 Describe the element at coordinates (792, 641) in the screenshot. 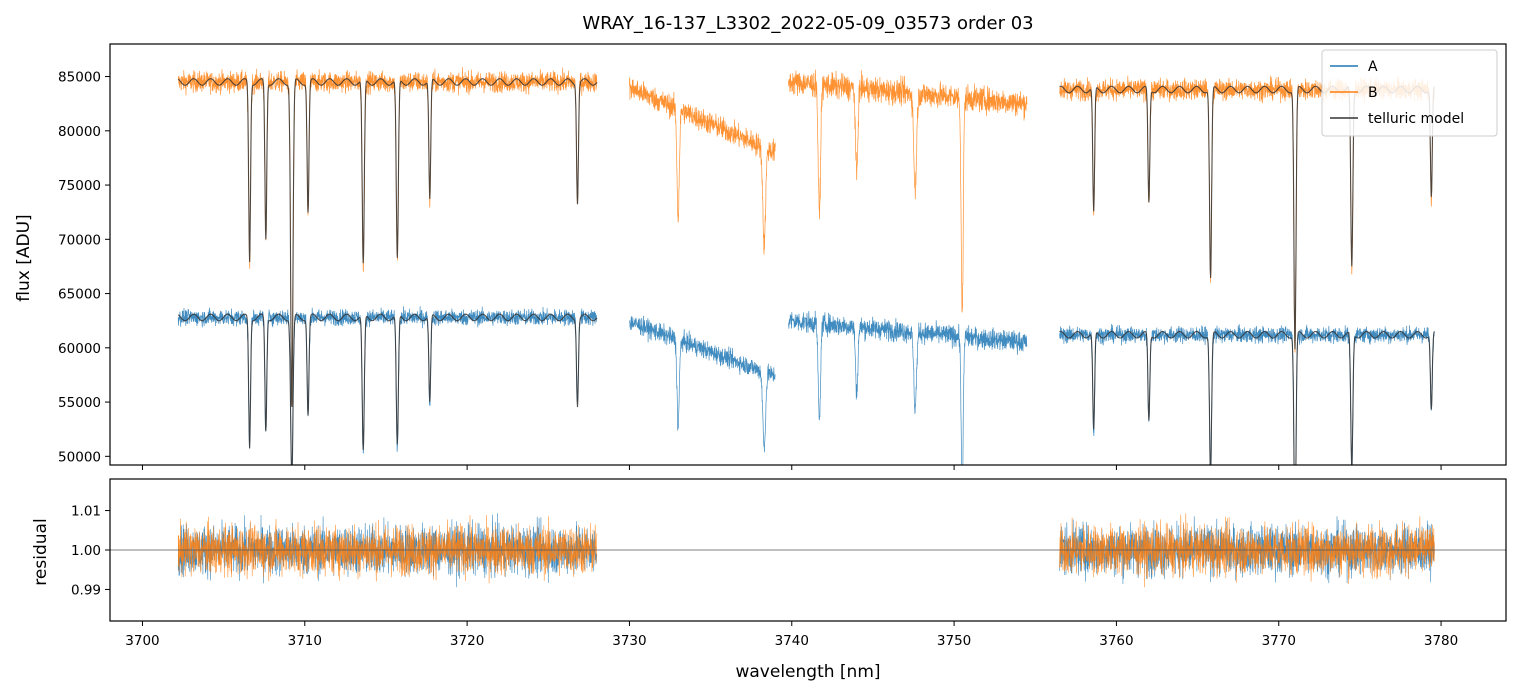

I see `x-tick-label: 3740` at that location.